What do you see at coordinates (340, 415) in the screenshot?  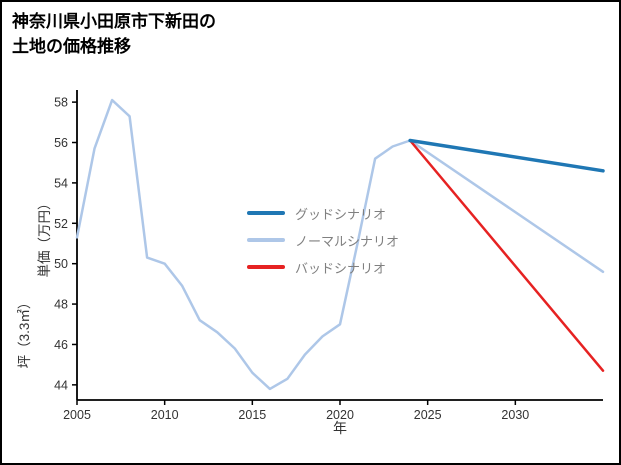 I see `x-tick-label: 2020` at bounding box center [340, 415].